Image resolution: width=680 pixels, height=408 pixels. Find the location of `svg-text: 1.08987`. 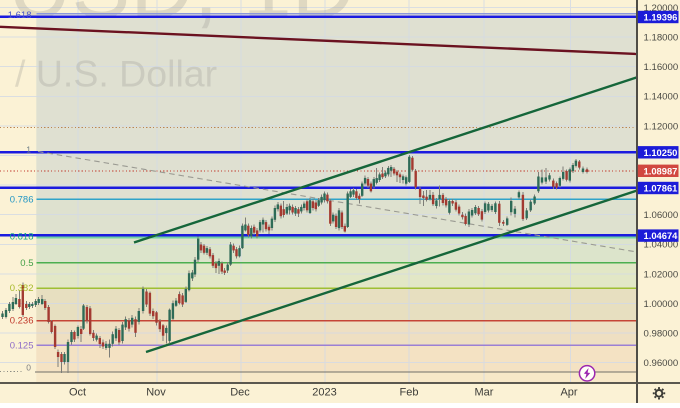

svg-text: 1.08987 is located at coordinates (661, 170).